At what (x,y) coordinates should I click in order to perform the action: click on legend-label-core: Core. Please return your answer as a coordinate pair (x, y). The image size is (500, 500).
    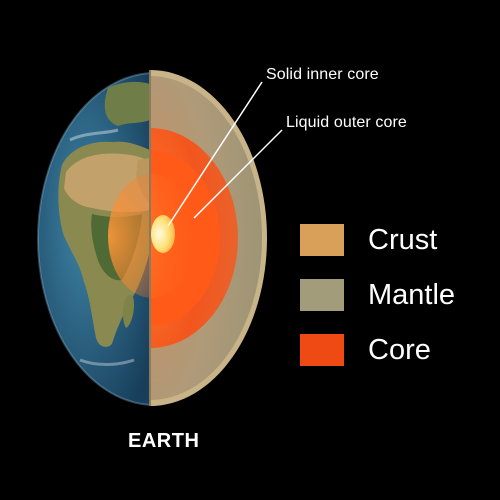
    Looking at the image, I should click on (399, 350).